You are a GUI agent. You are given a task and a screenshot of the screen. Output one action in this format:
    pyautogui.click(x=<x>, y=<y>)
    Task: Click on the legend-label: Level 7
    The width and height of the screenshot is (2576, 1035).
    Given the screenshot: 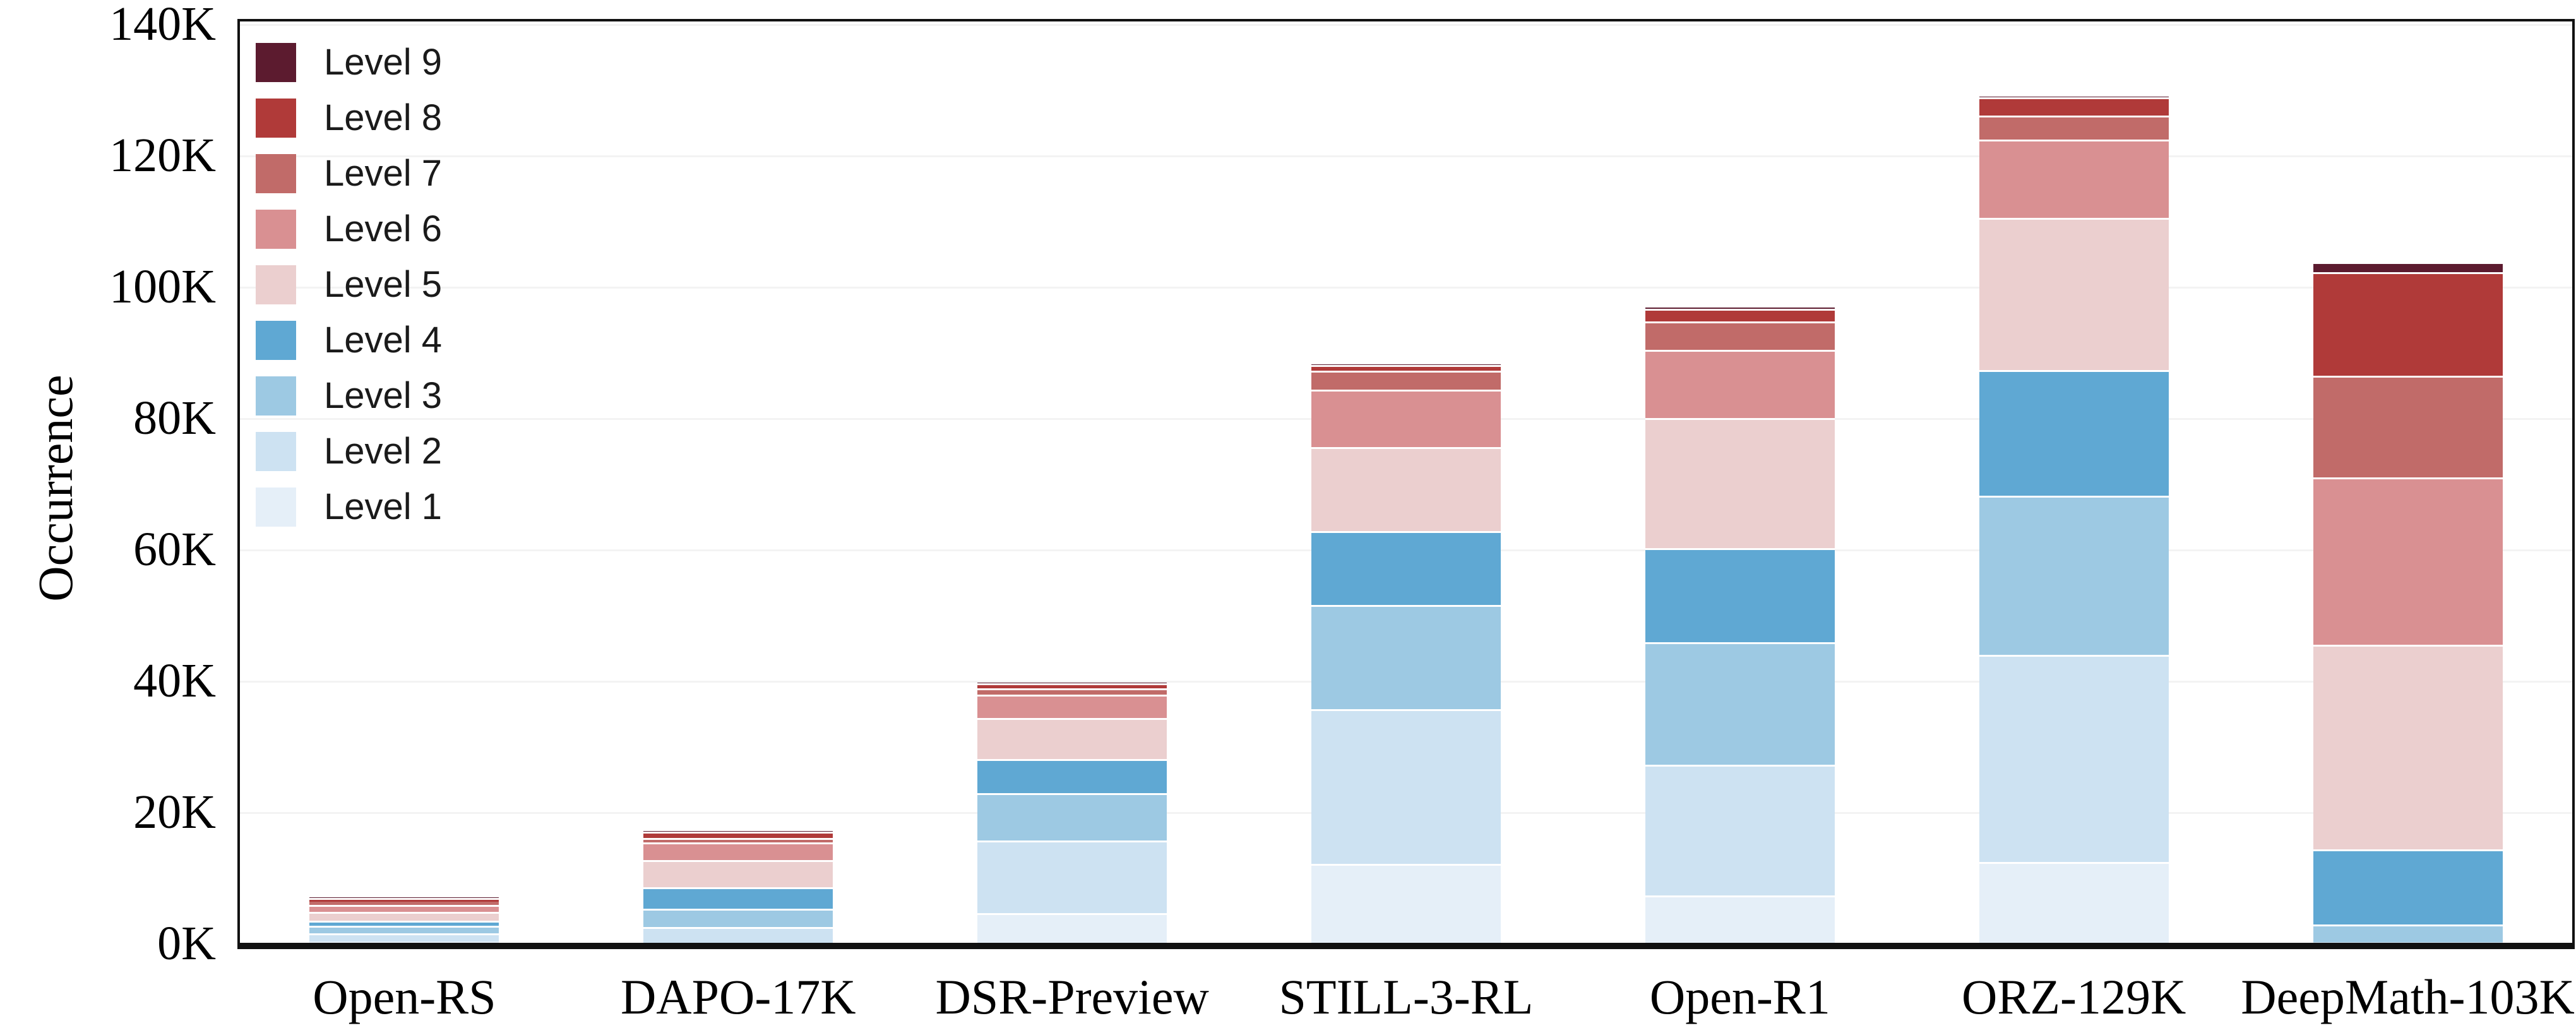 What is the action you would take?
    pyautogui.click(x=383, y=173)
    